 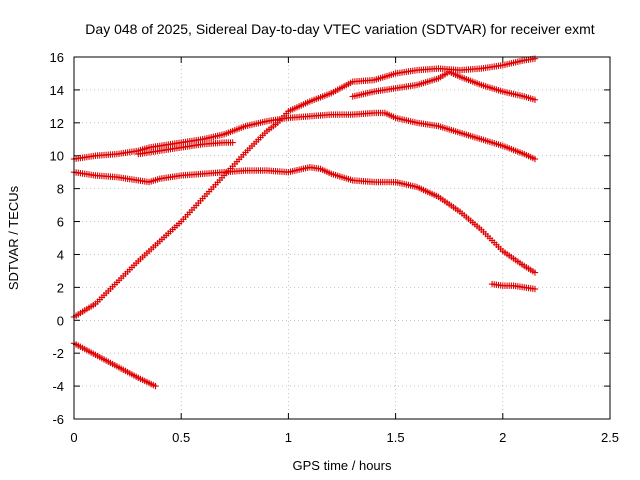 What do you see at coordinates (60, 287) in the screenshot?
I see `y-tick-label: 2` at bounding box center [60, 287].